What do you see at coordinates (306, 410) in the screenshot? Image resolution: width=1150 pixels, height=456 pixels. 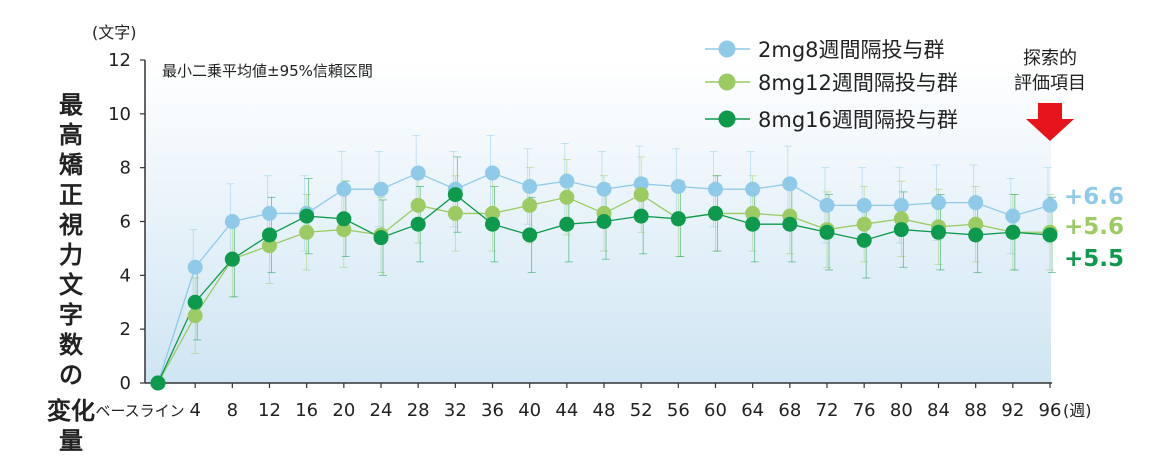 I see `x-tick-label: 16` at bounding box center [306, 410].